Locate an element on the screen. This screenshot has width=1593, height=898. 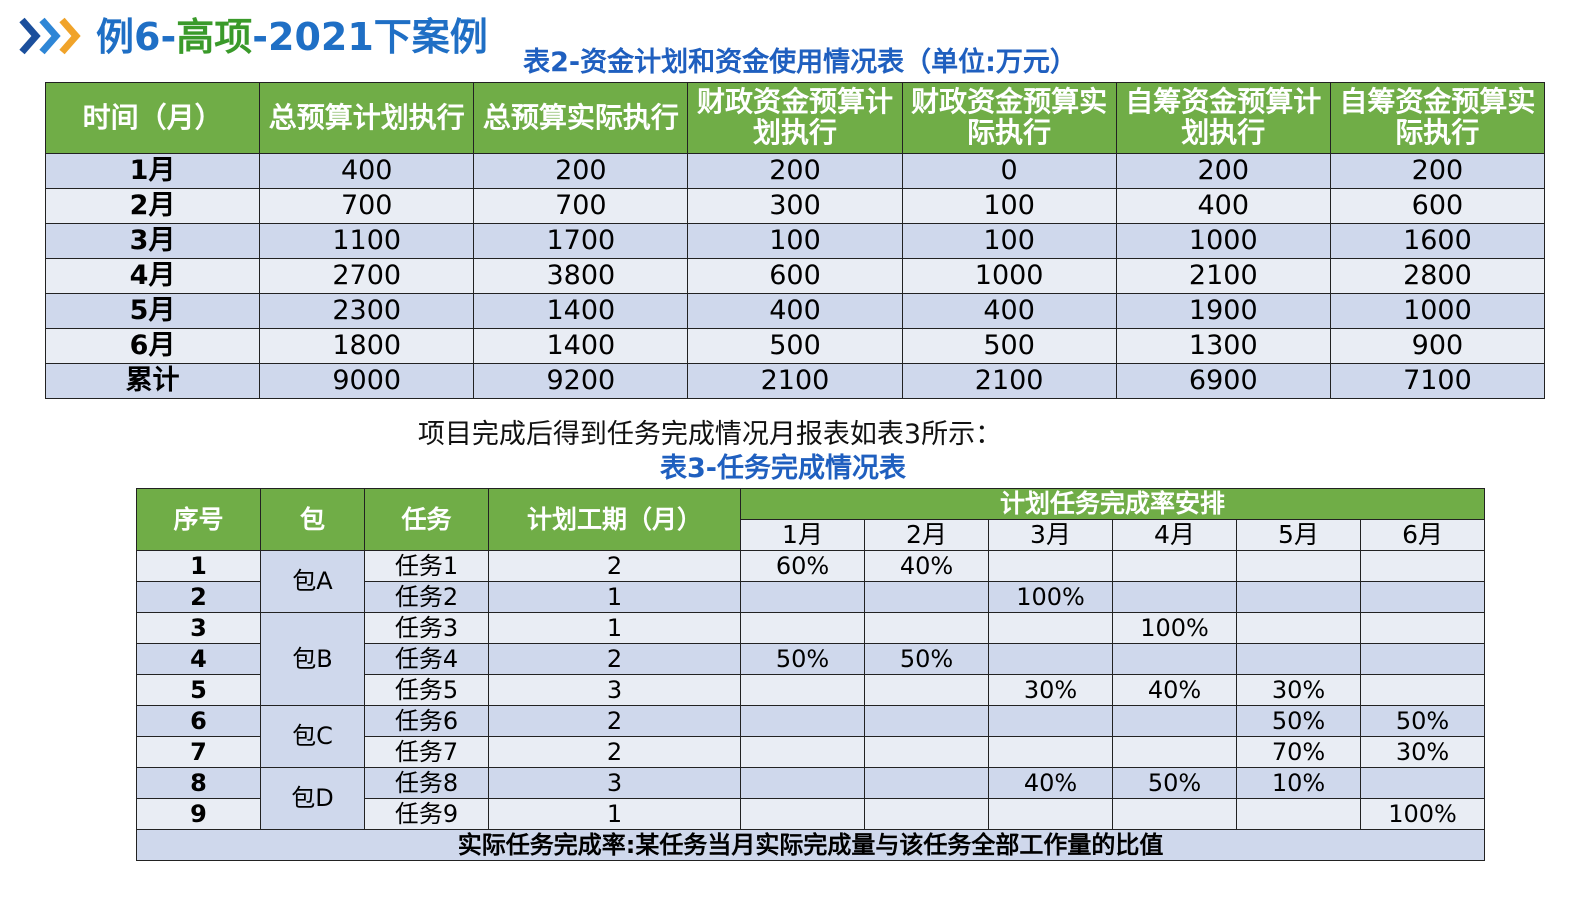
table-row: 3月 1100 1700 100 100 1000 1600 is located at coordinates (795, 241).